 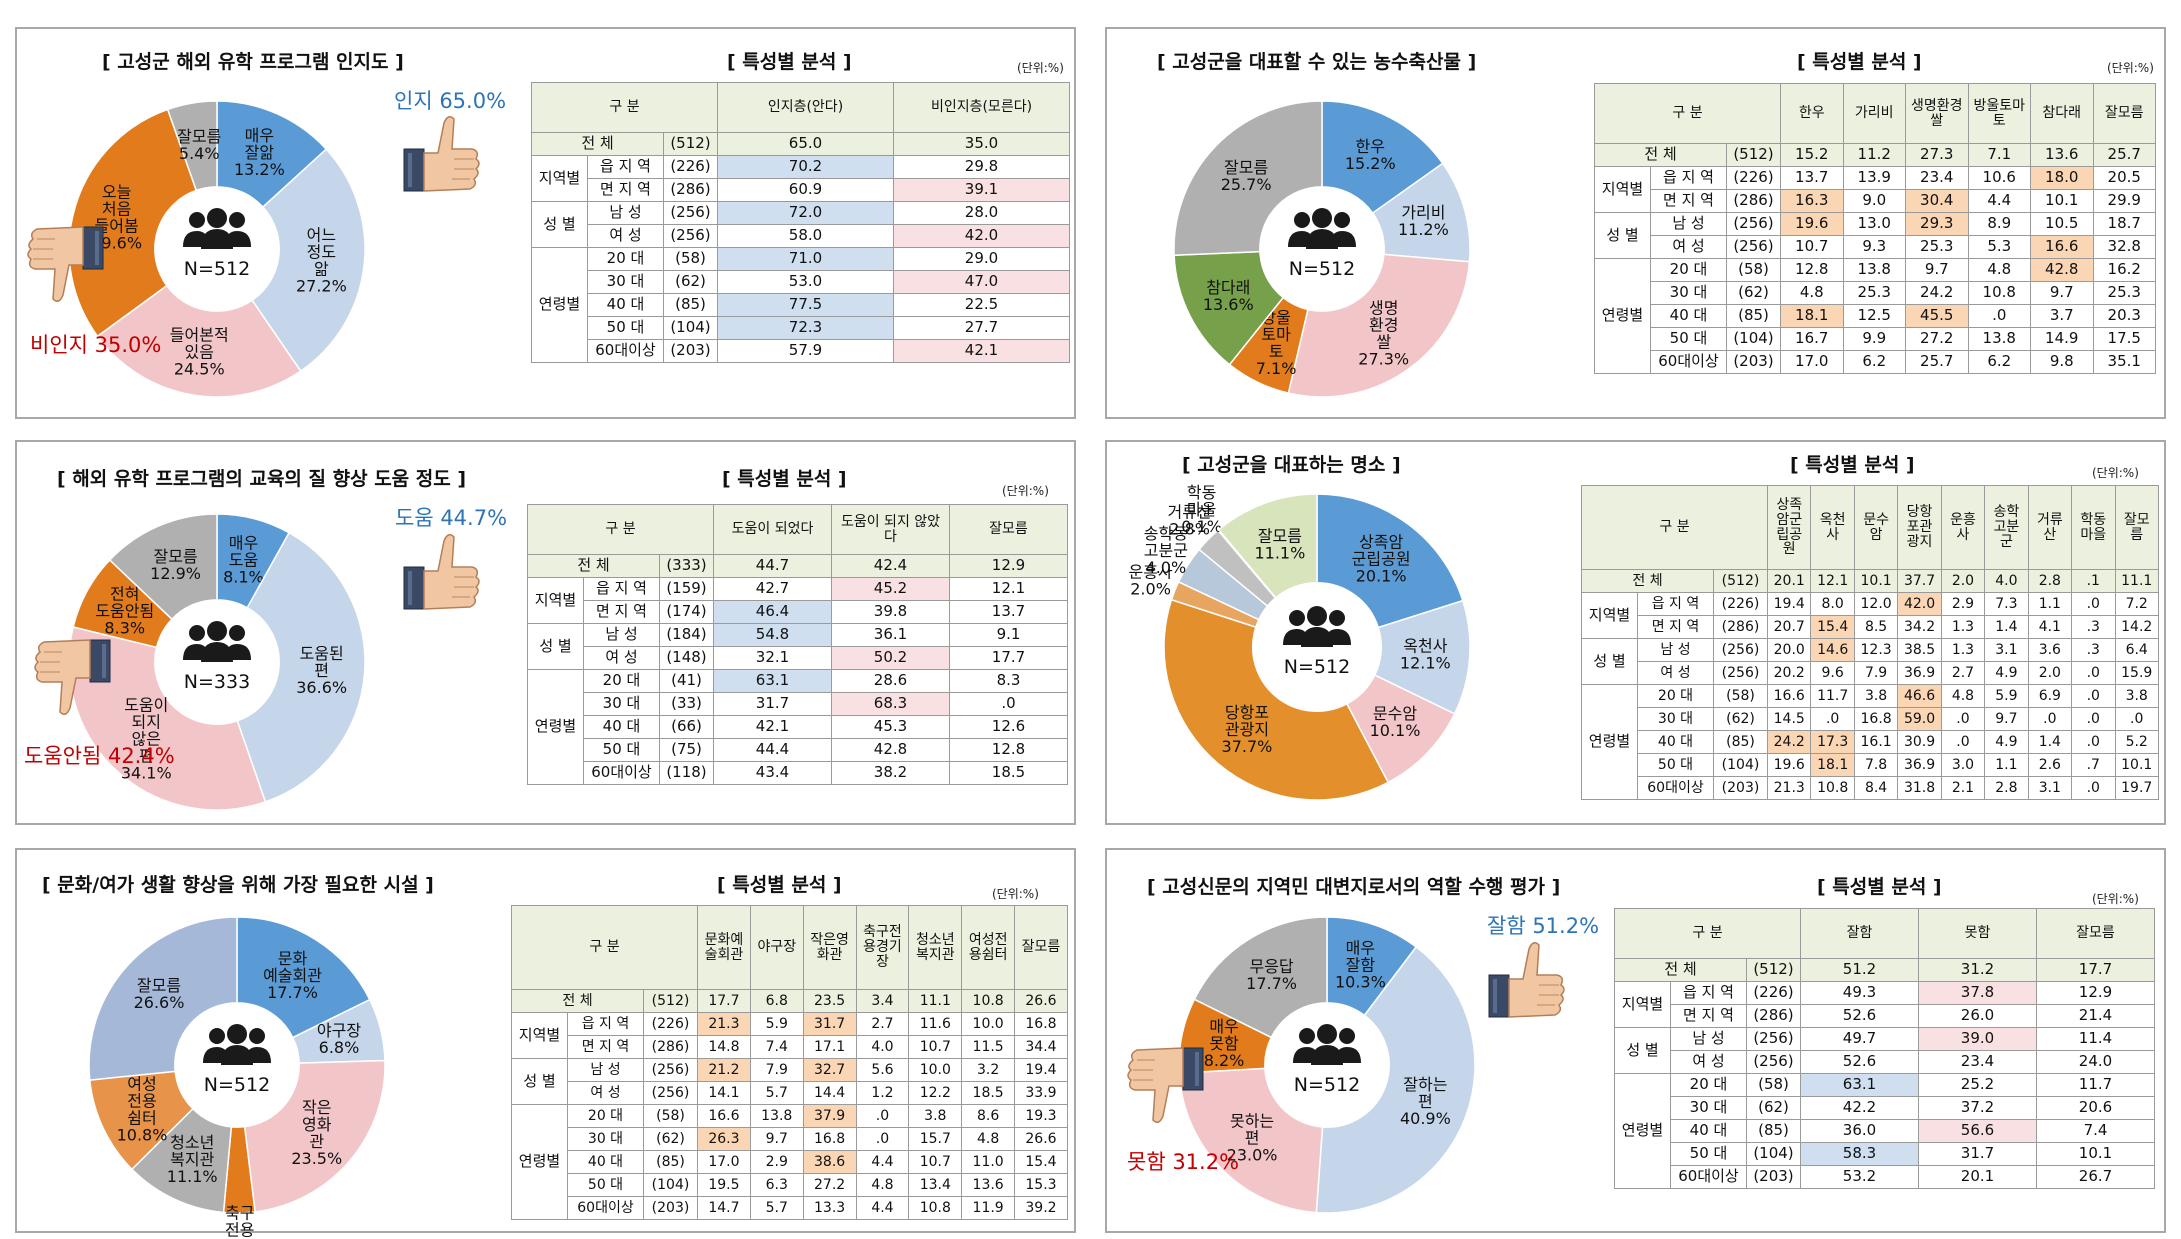 I want to click on table-row: 40 대 (85) 18.1 12.5 45.5.0 3.7 20.3, so click(x=1875, y=316).